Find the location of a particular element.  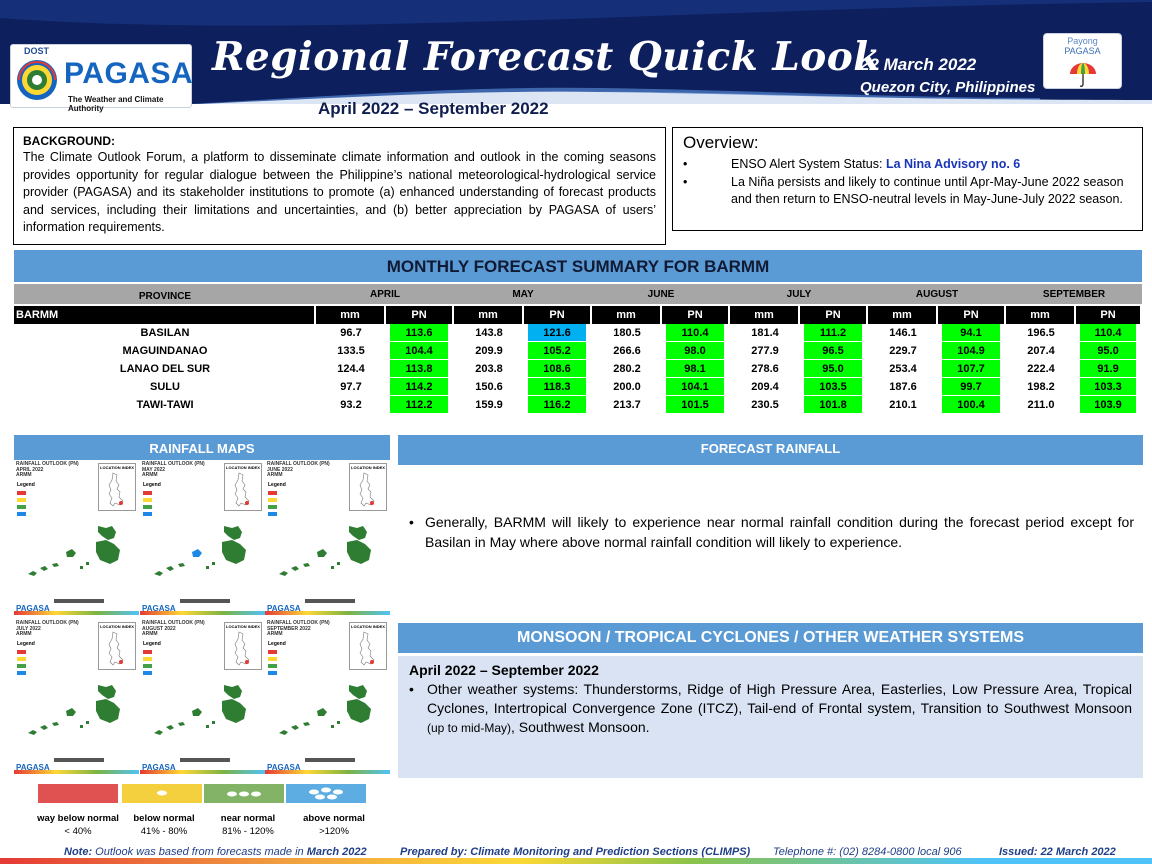

payong-label: Payong is located at coordinates (1082, 41).